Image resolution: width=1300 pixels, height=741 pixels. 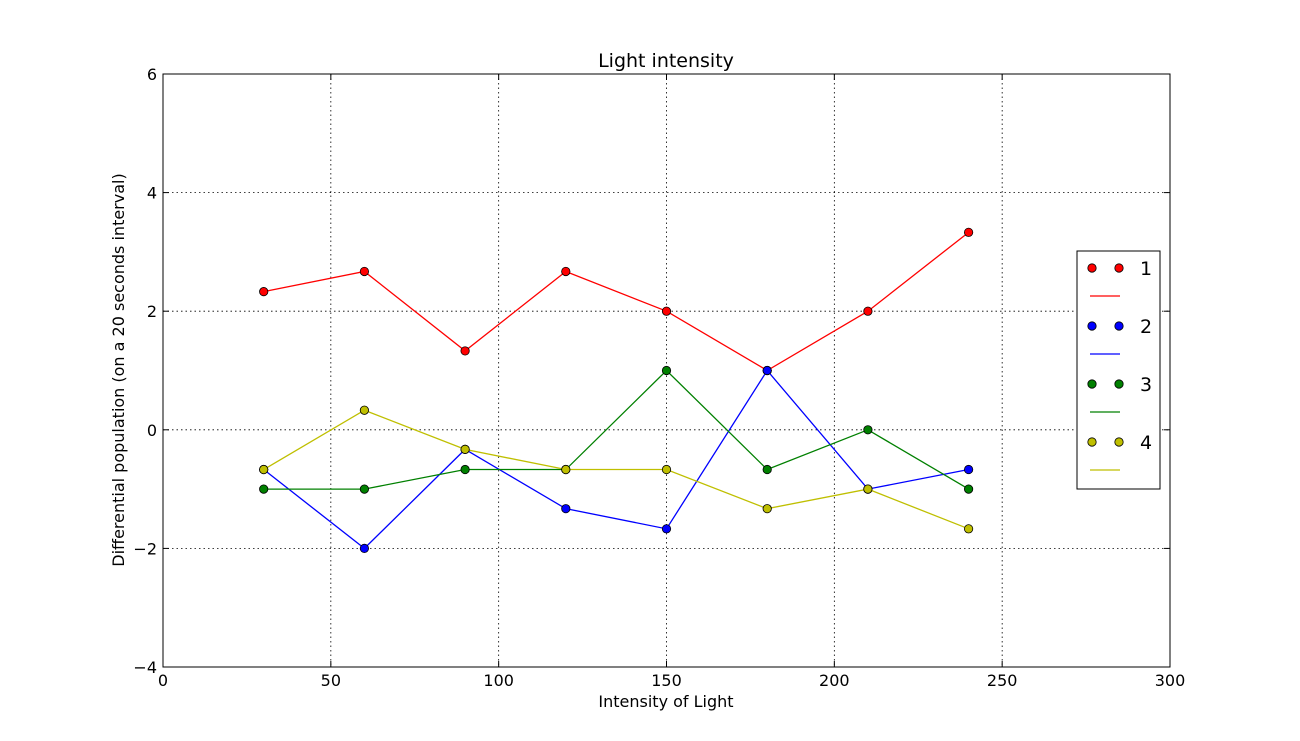 I want to click on x-tick-label: 200, so click(x=834, y=680).